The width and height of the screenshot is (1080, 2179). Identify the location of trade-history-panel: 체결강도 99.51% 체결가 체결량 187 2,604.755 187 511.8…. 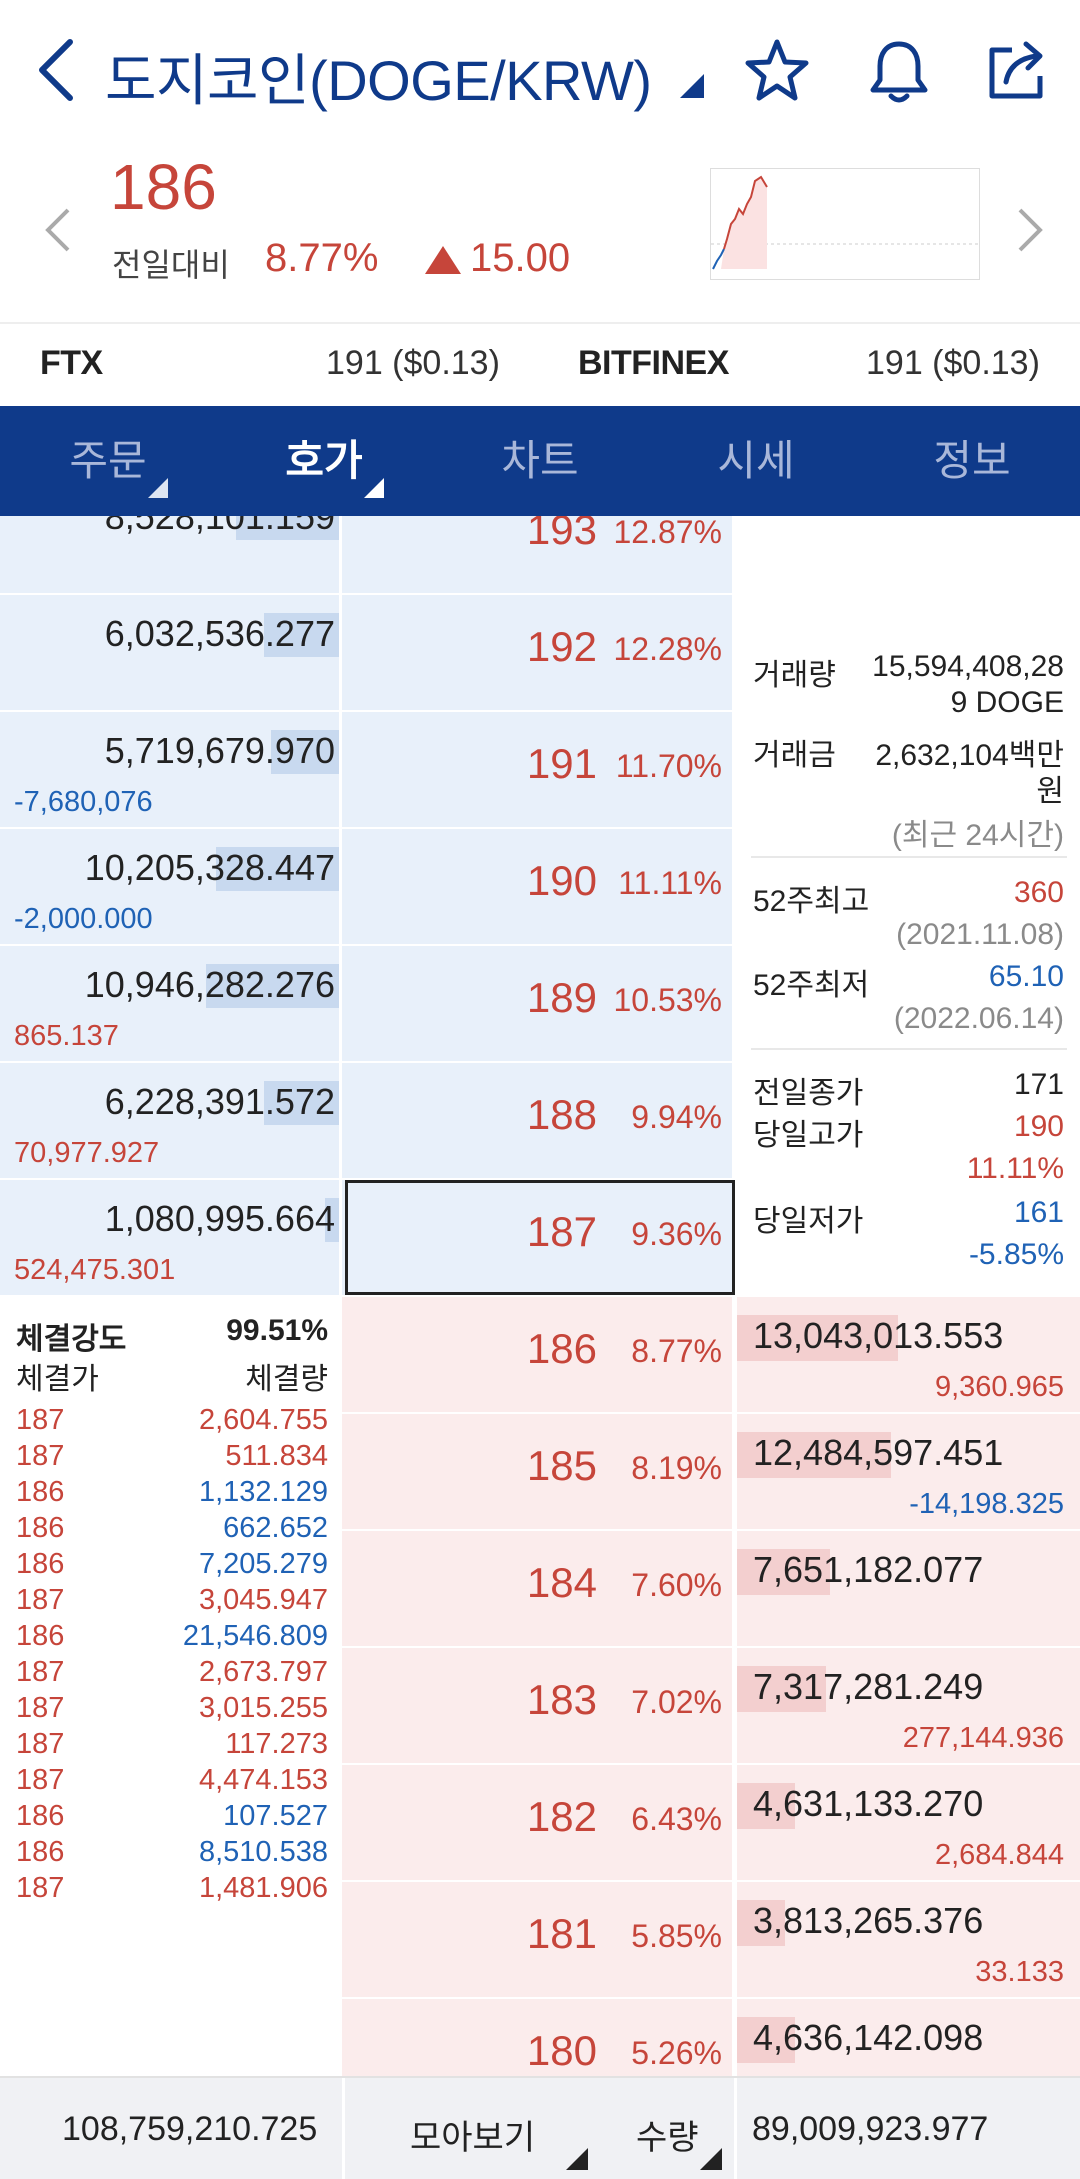
(171, 1686).